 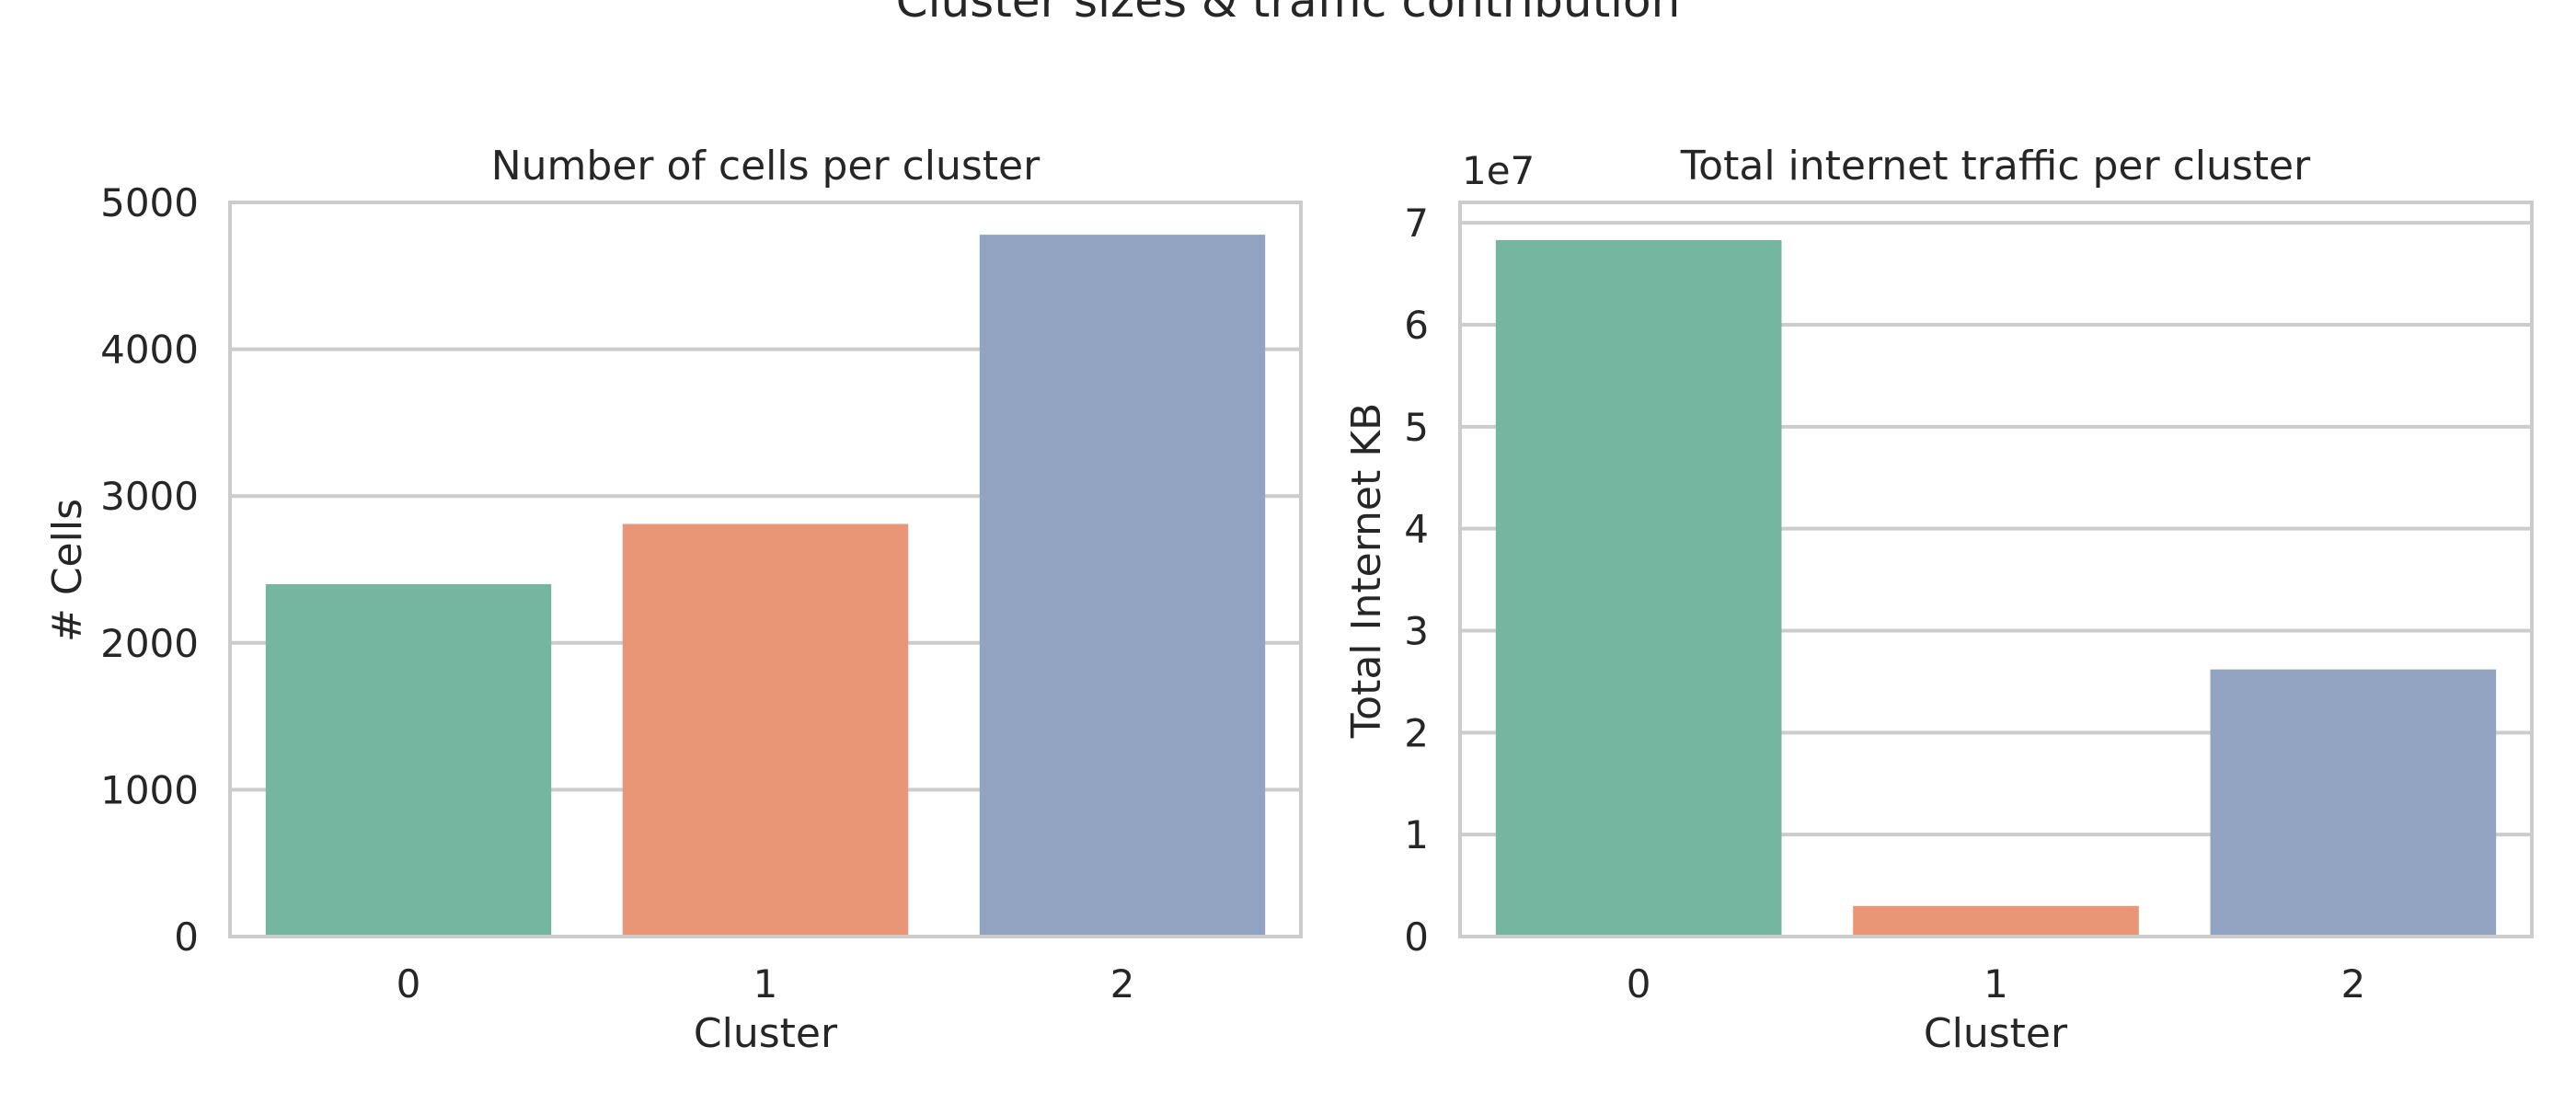 What do you see at coordinates (1416, 580) in the screenshot?
I see `y-tick-labels: 0 1 2 3 4 5 6 7` at bounding box center [1416, 580].